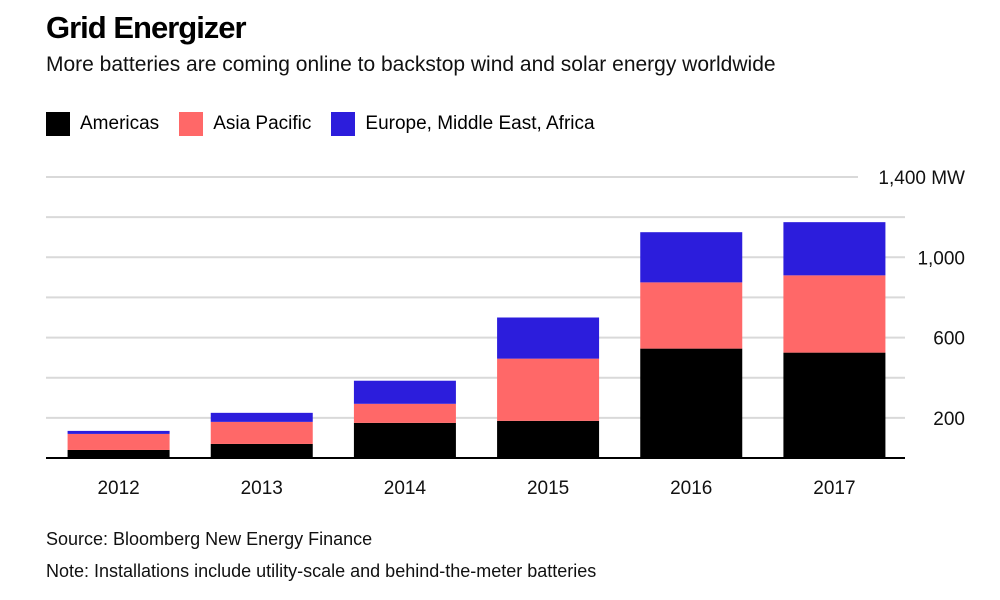 The width and height of the screenshot is (1000, 600). Describe the element at coordinates (58, 124) in the screenshot. I see `legend-swatch-americas` at that location.